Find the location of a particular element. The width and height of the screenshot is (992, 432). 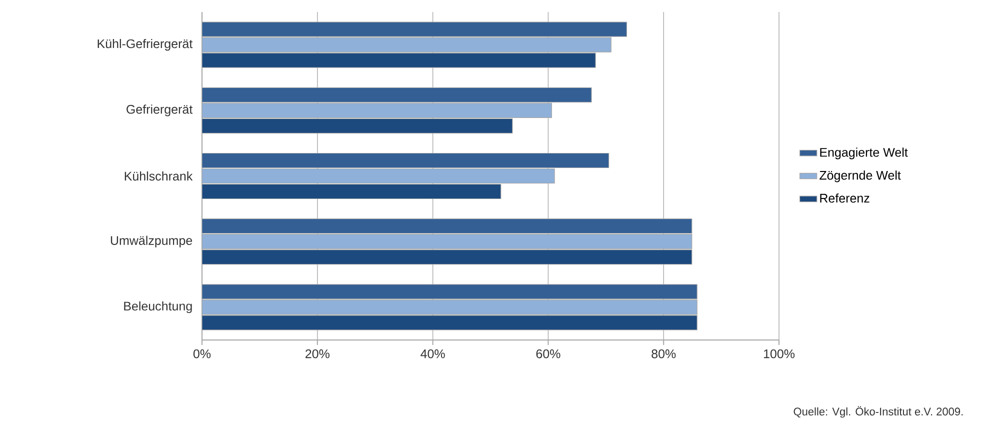

legend-label: Referenz is located at coordinates (845, 198).